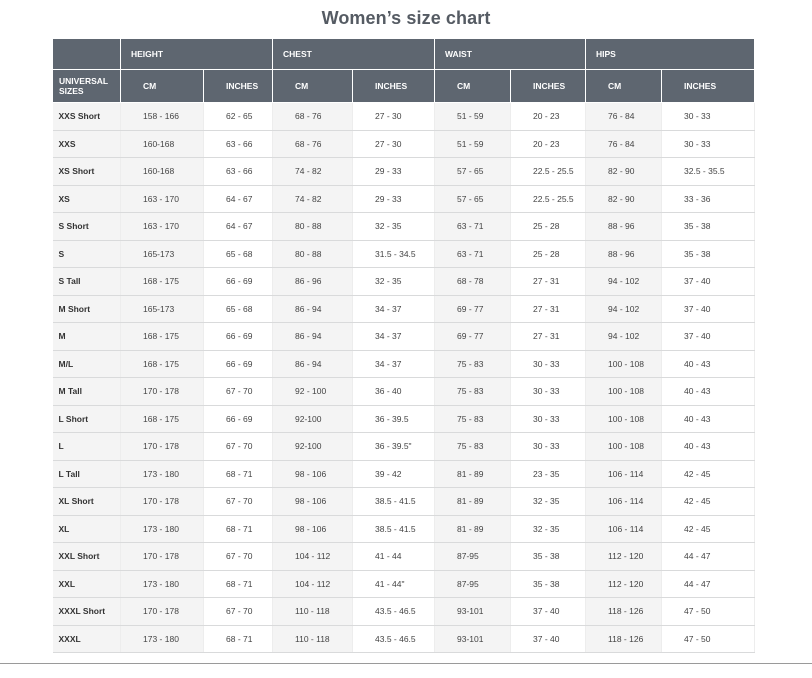 The width and height of the screenshot is (812, 678). Describe the element at coordinates (162, 116) in the screenshot. I see `measurement-cell: 158 - 166` at that location.